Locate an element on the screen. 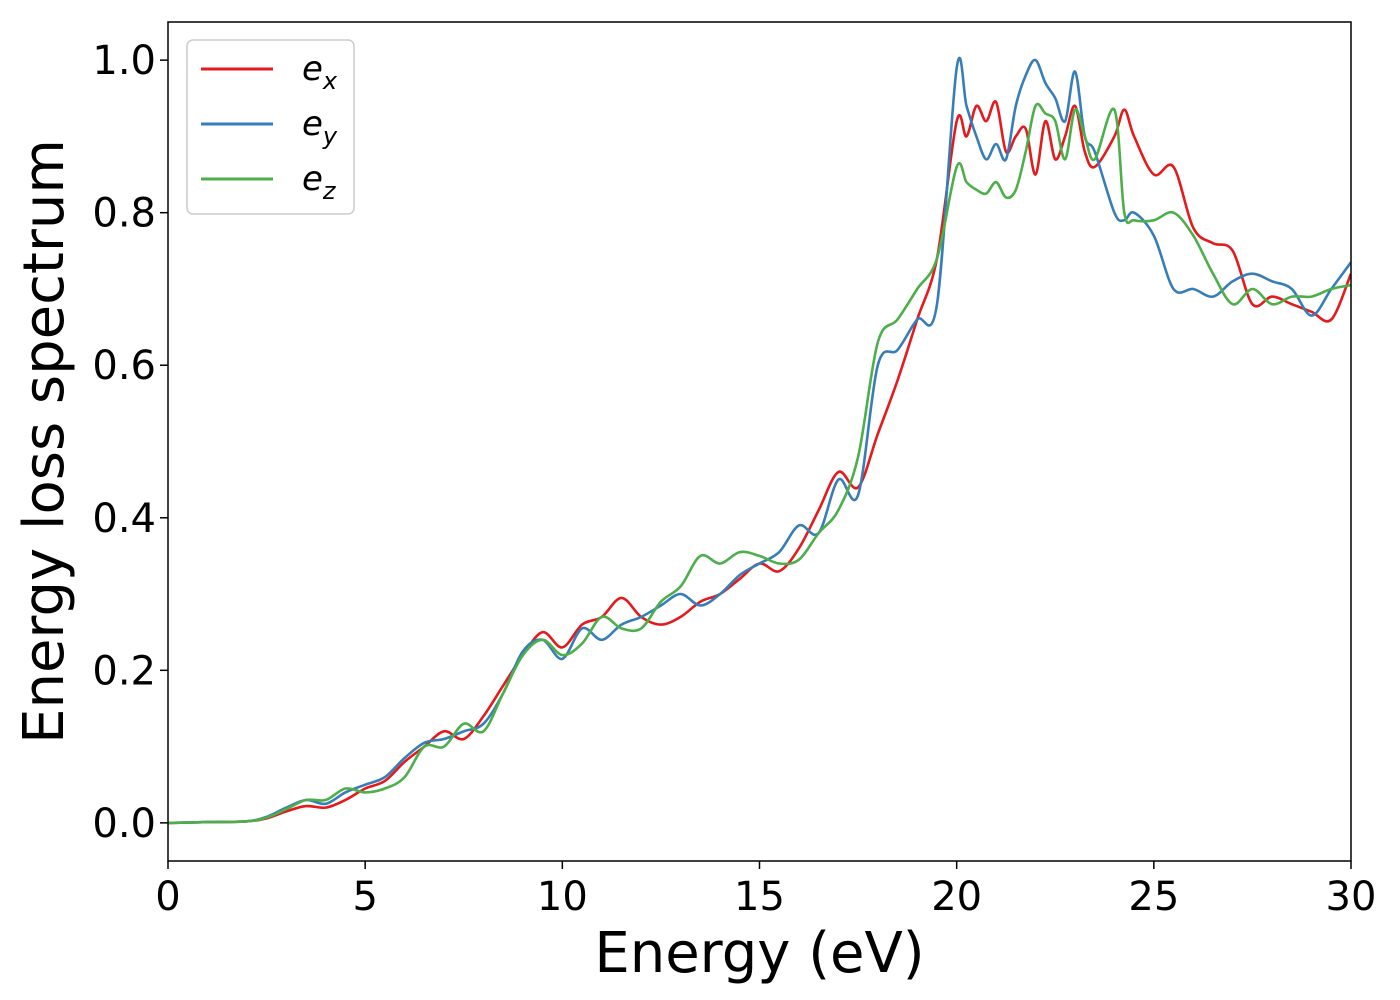  y-axis: 0.0 0.2 0.4 0.6 0.8 1.0 is located at coordinates (130, 442).